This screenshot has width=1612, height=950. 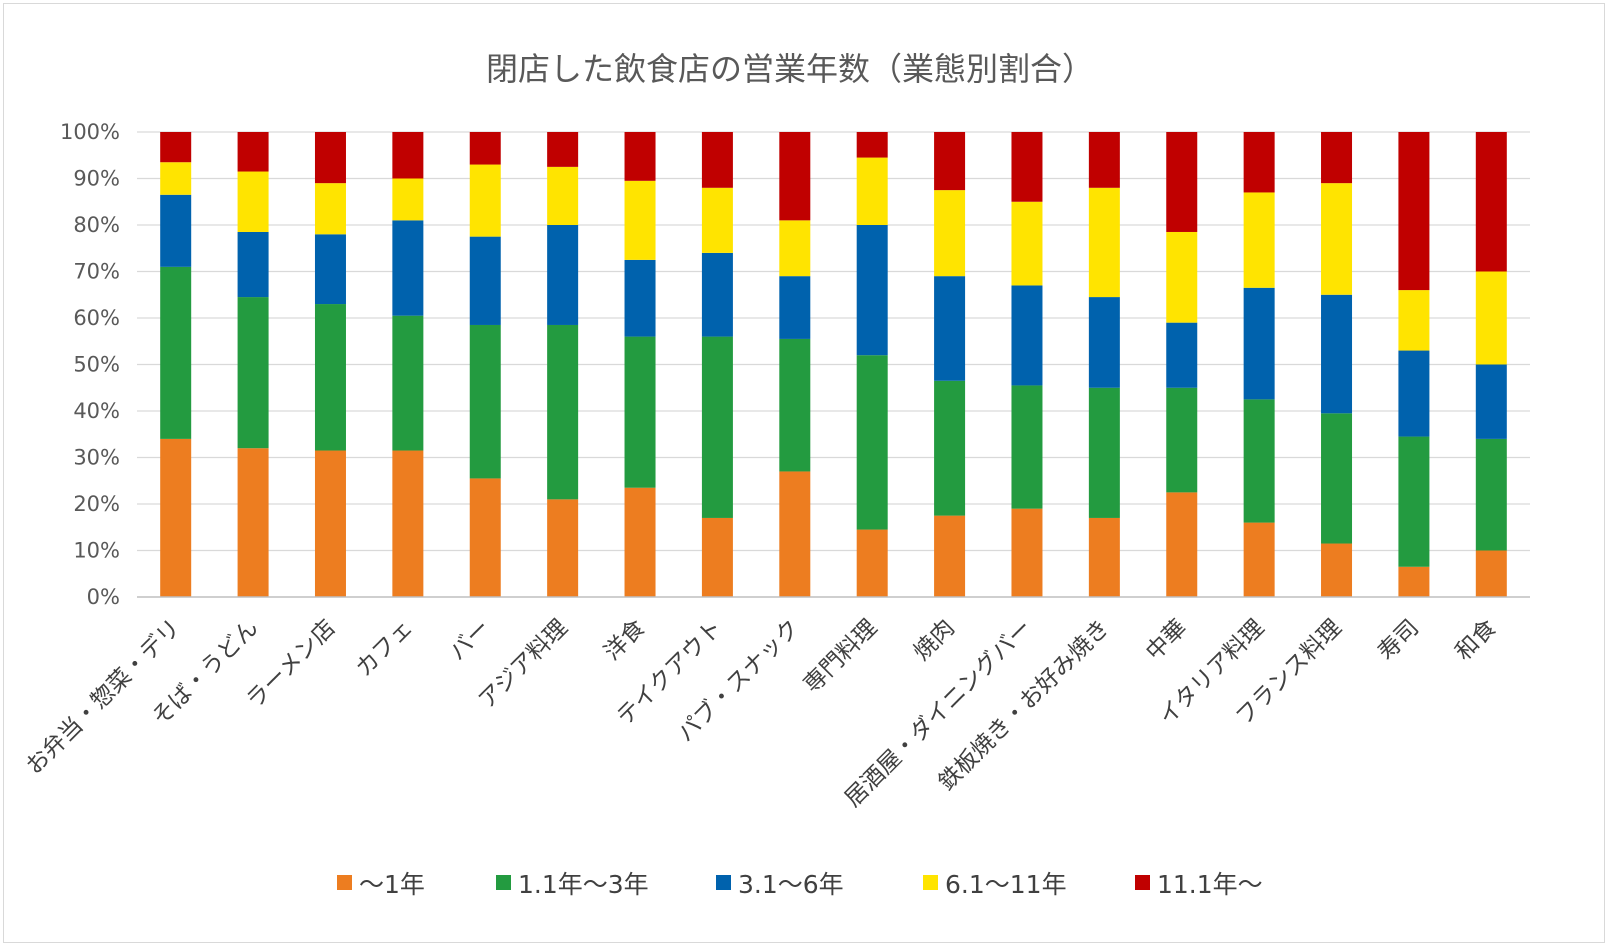 What do you see at coordinates (934, 640) in the screenshot?
I see `x-category-label: 焼肉` at bounding box center [934, 640].